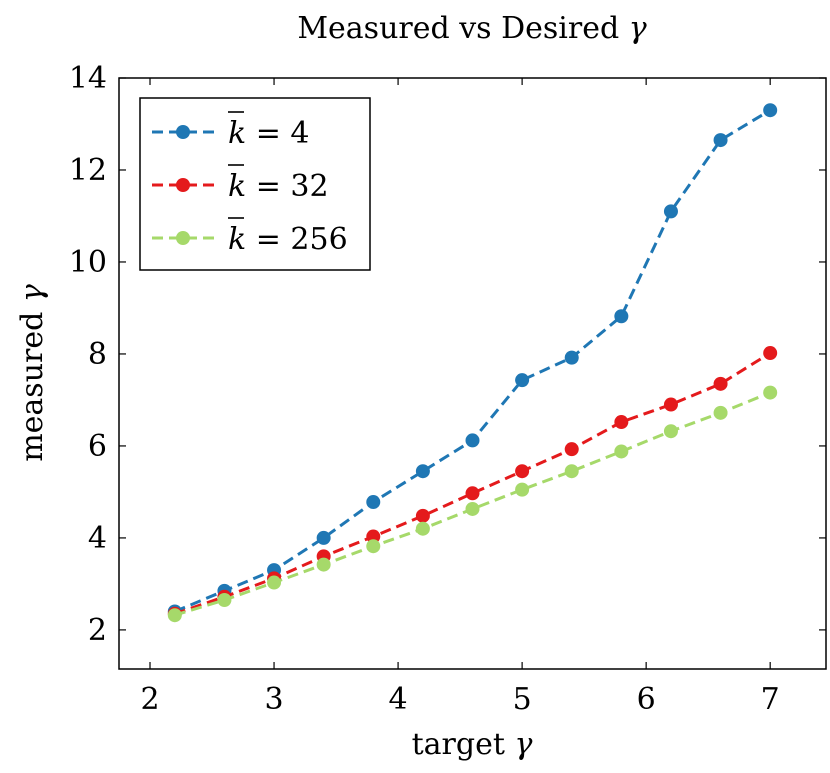 Image resolution: width=830 pixels, height=773 pixels. I want to click on x-tick-label: 7, so click(770, 699).